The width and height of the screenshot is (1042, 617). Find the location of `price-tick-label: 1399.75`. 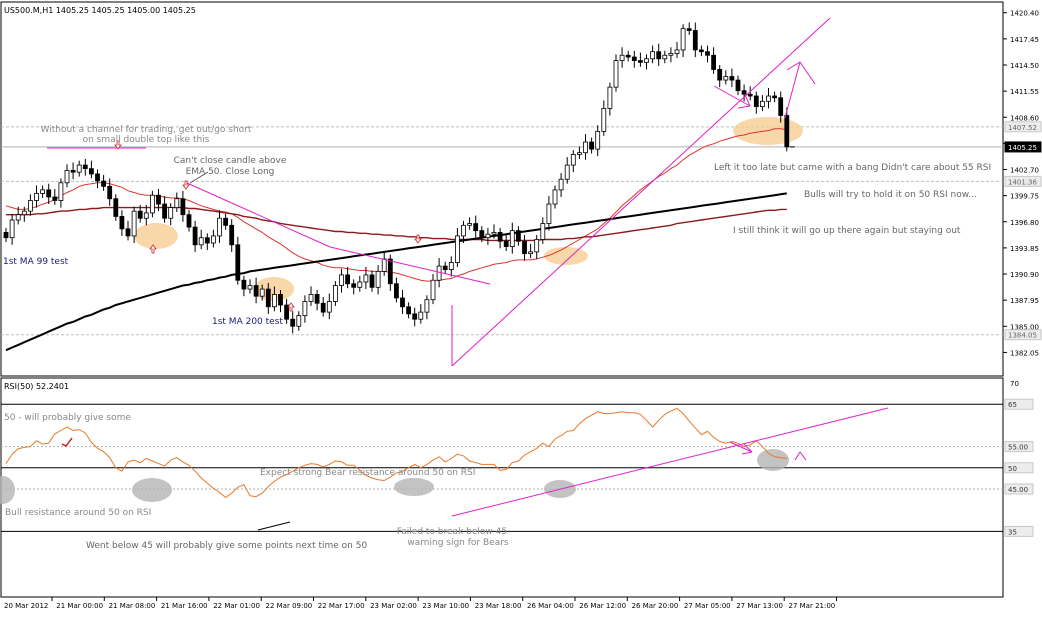

price-tick-label: 1399.75 is located at coordinates (1024, 197).